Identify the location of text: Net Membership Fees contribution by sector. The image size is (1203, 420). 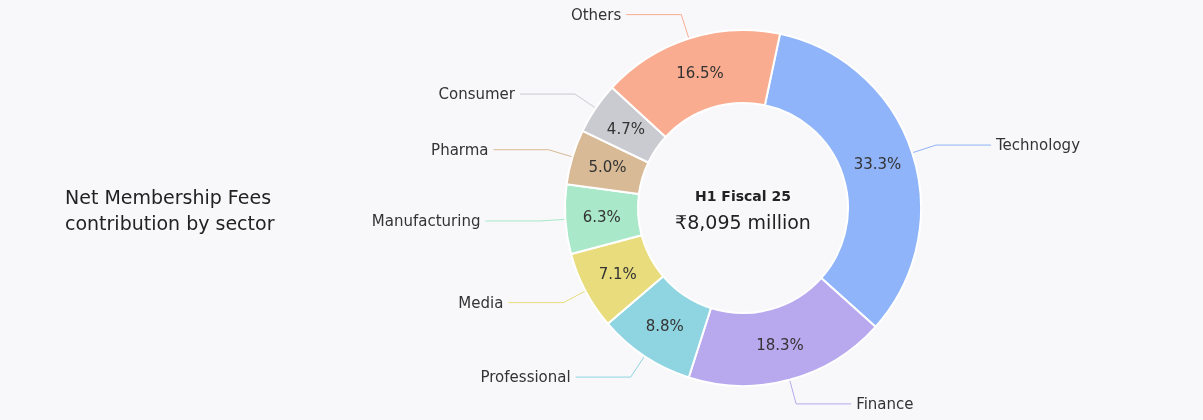
(171, 210).